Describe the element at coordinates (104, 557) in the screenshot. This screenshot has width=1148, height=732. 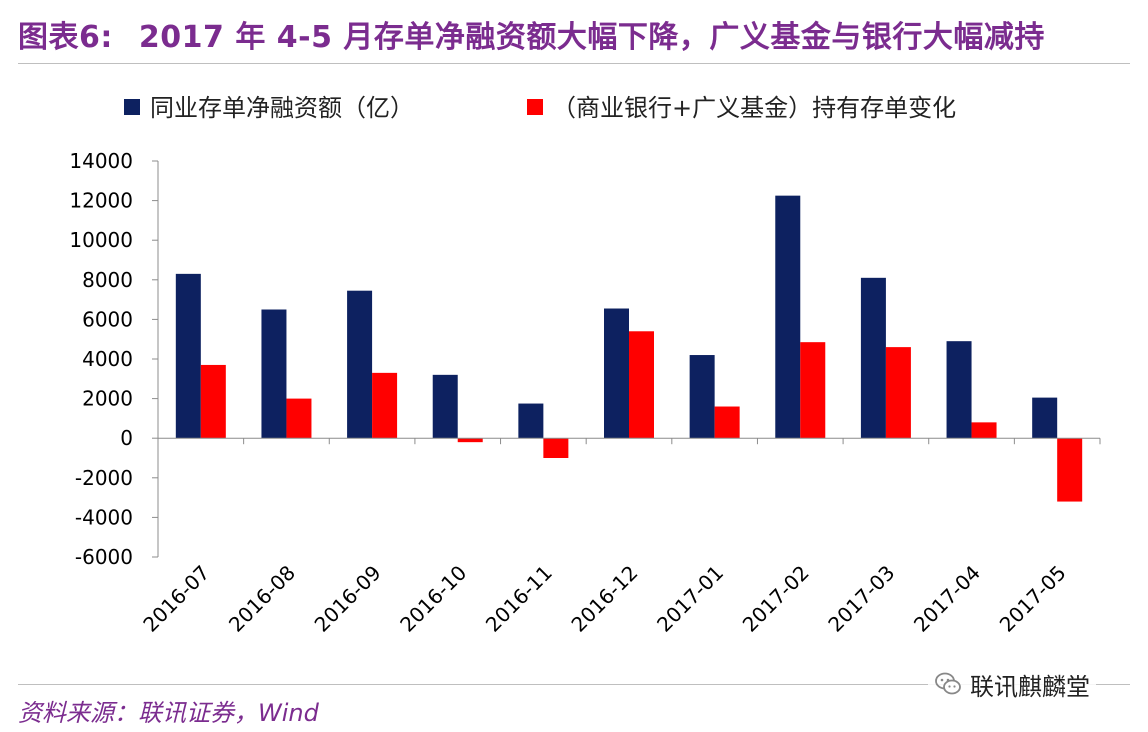
I see `y-tick-label: -6000` at that location.